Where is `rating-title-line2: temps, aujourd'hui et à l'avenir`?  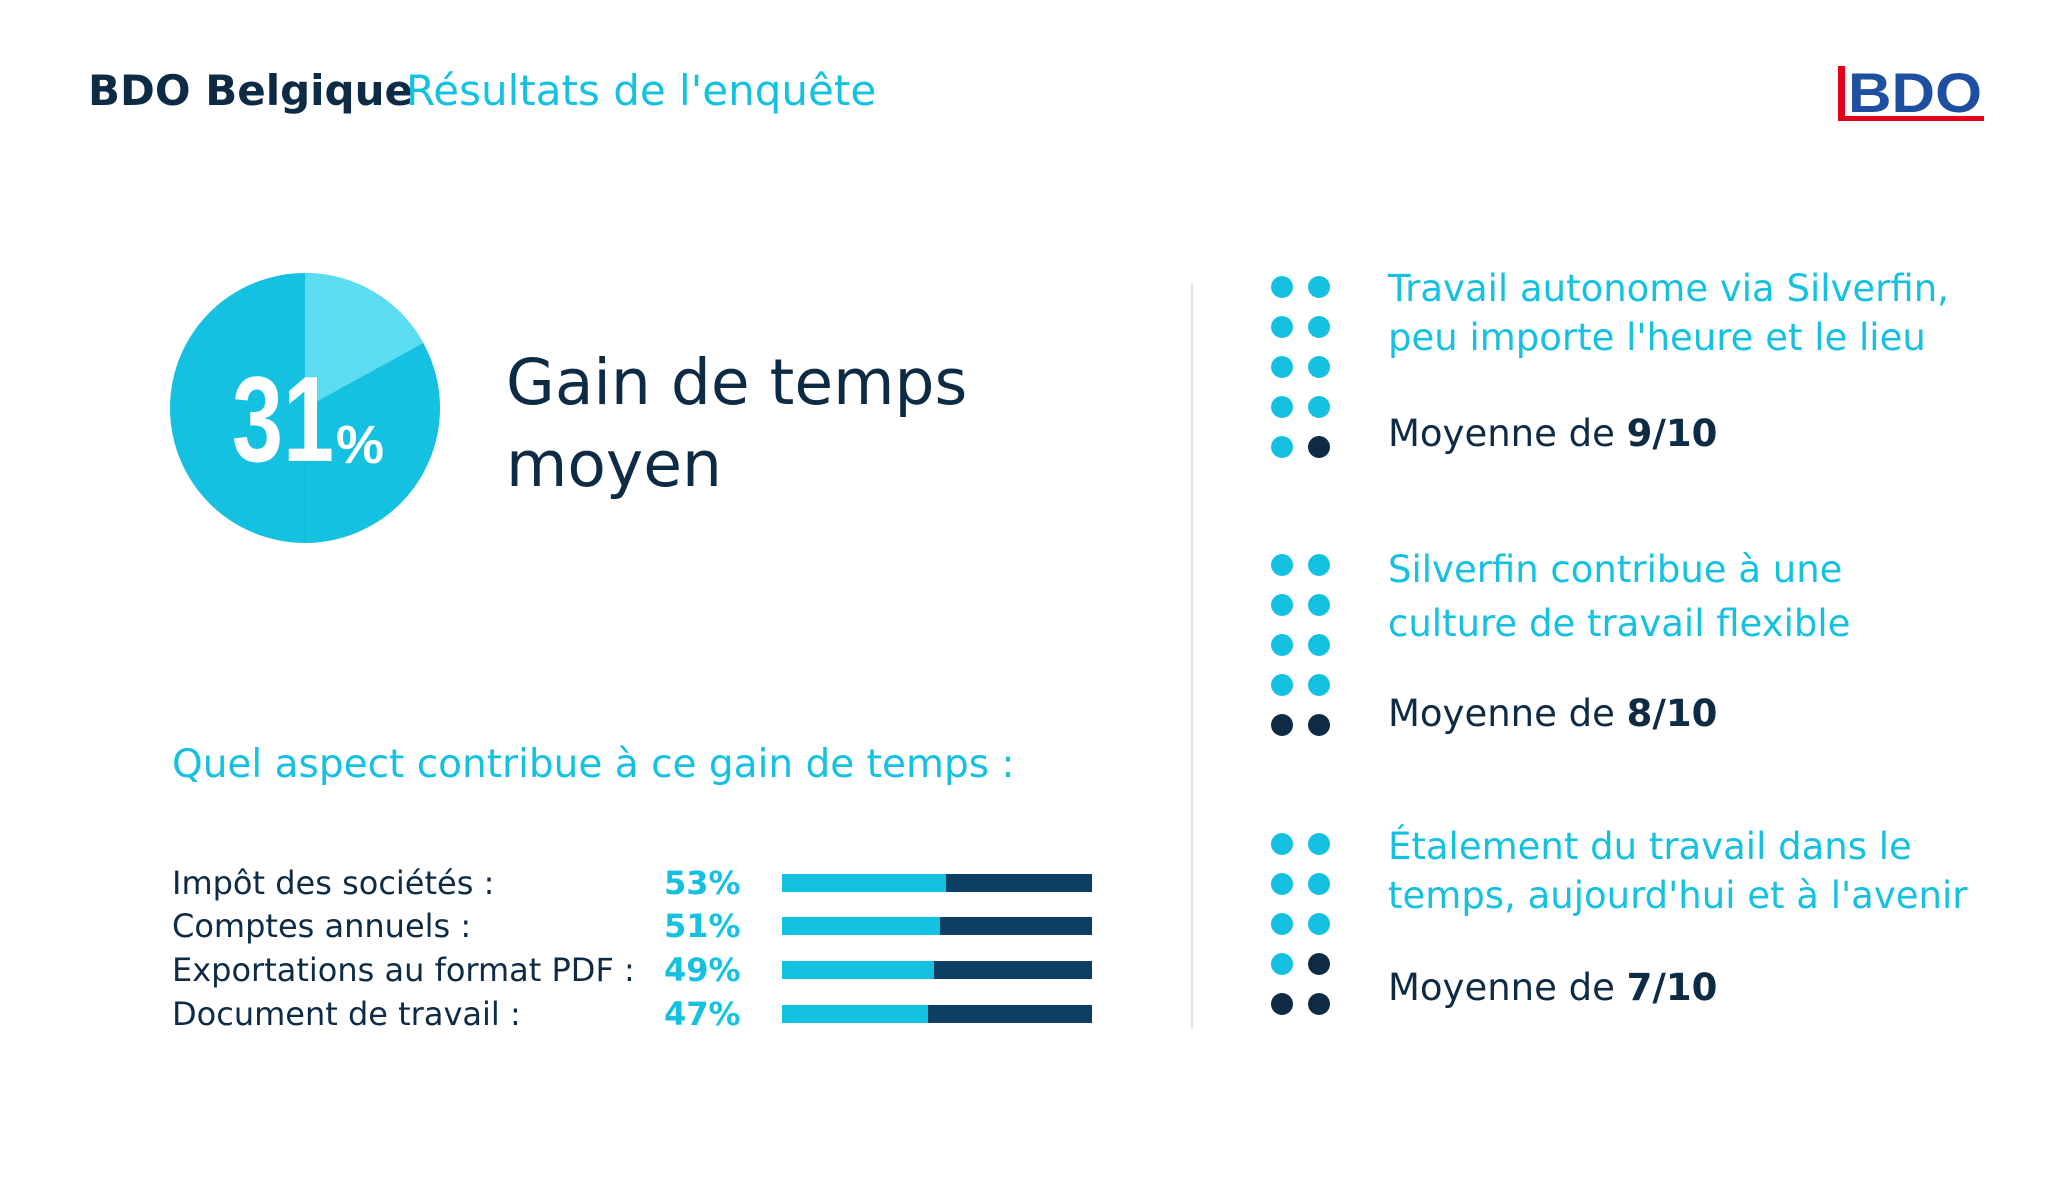
rating-title-line2: temps, aujourd'hui et à l'avenir is located at coordinates (1678, 895).